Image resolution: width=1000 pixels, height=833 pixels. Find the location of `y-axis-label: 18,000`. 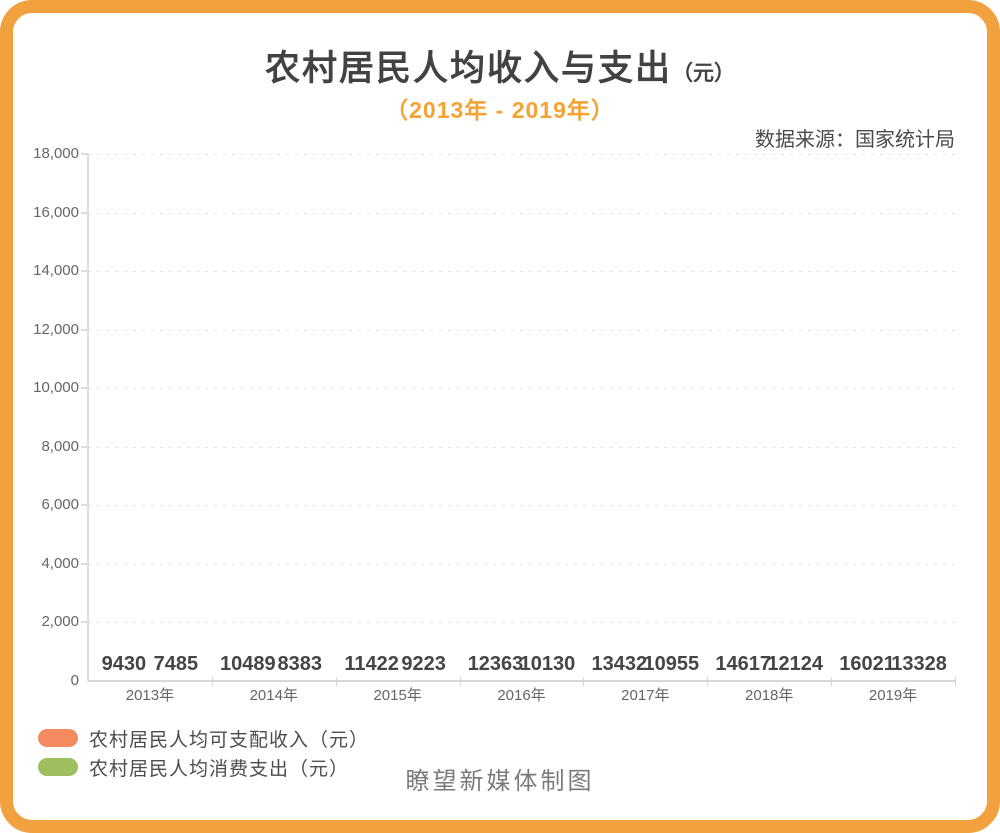

y-axis-label: 18,000 is located at coordinates (56, 153).